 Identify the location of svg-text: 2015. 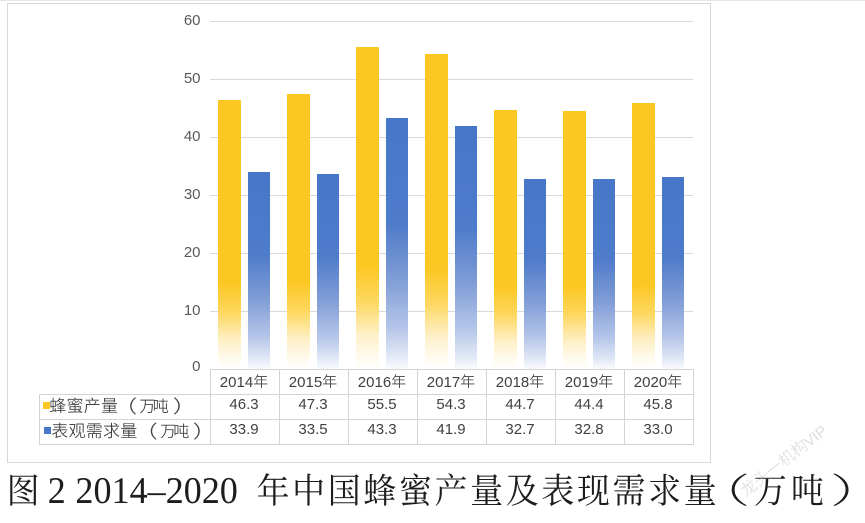
(305, 382).